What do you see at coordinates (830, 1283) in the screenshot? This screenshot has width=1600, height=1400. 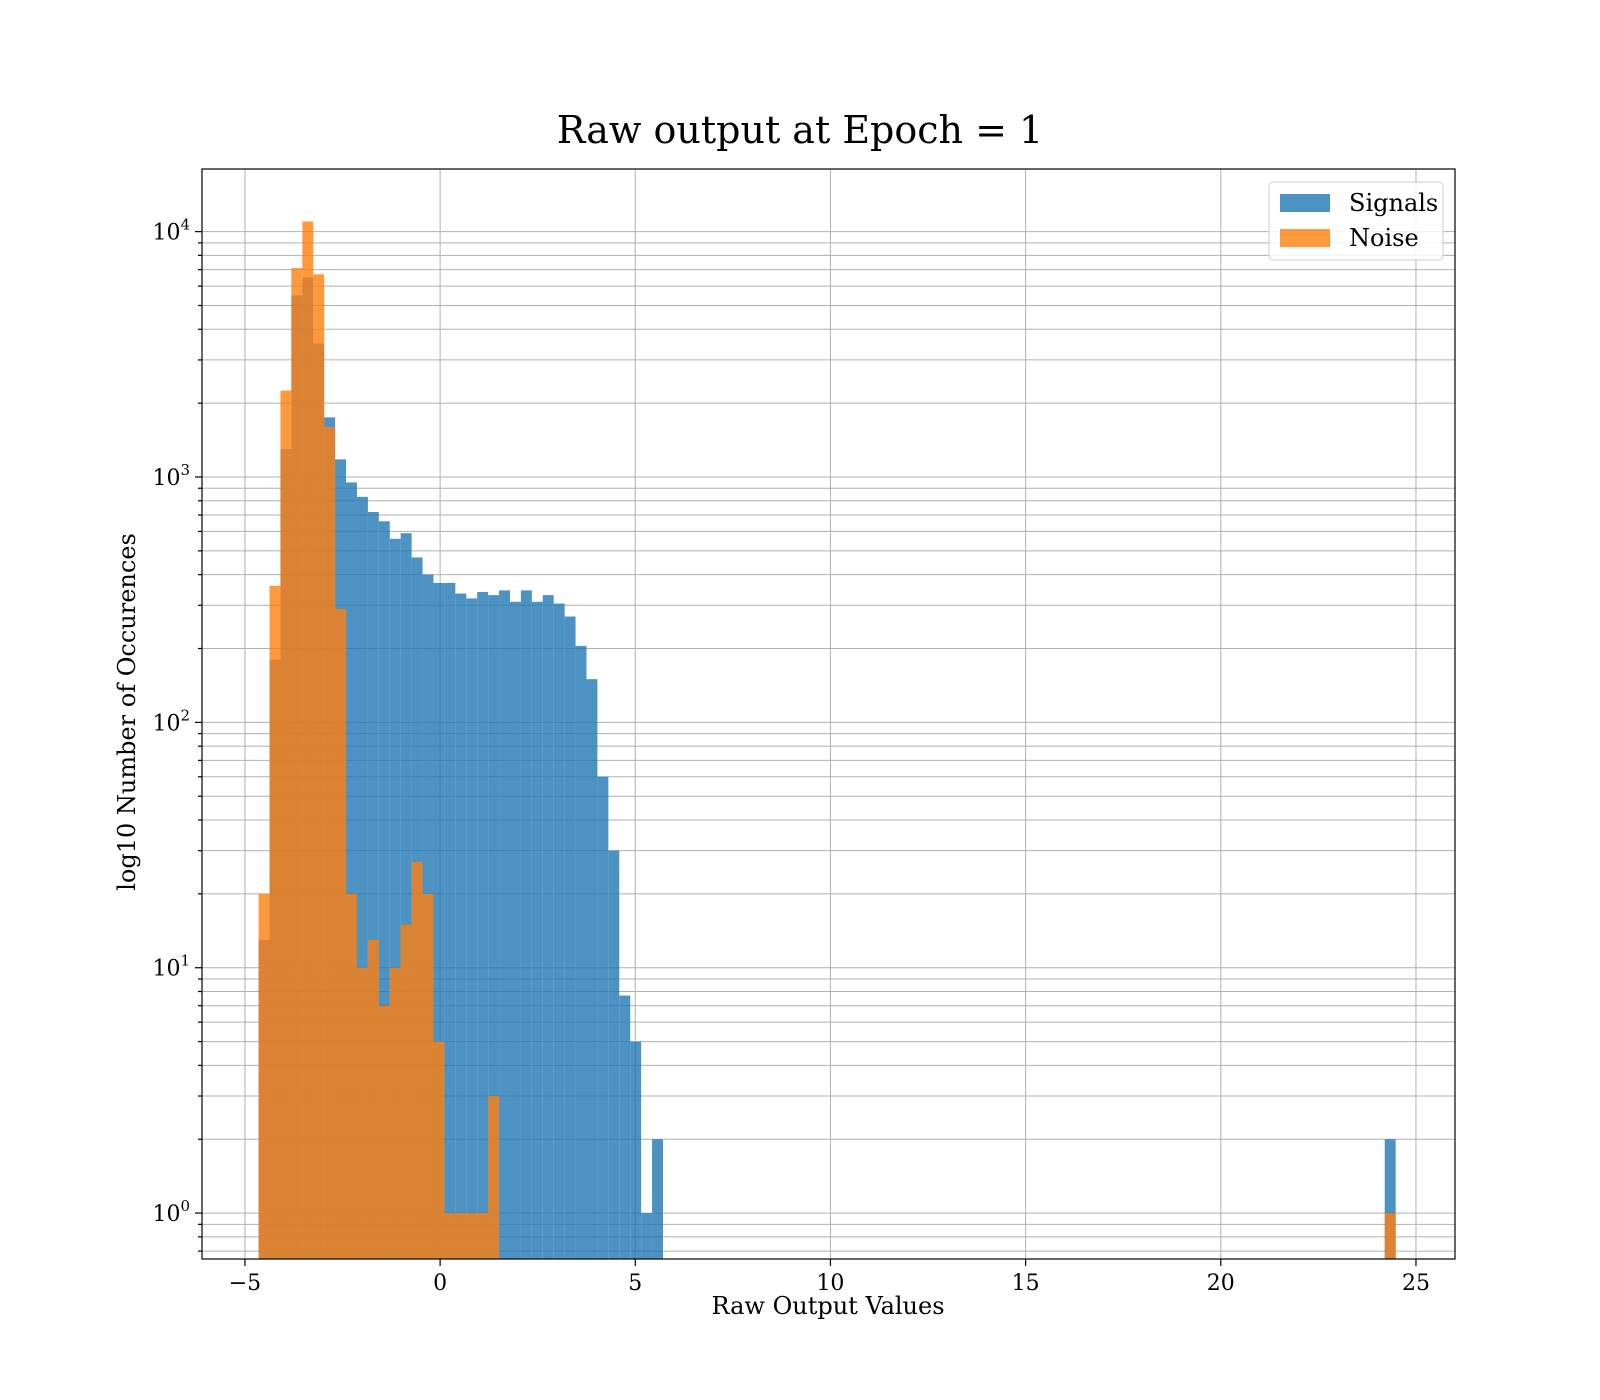 I see `x-tick-label: 10` at bounding box center [830, 1283].